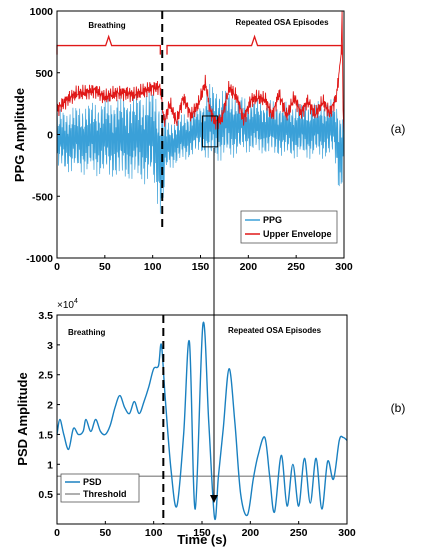  I want to click on threshold-legend-label: Threshold, so click(105, 494).